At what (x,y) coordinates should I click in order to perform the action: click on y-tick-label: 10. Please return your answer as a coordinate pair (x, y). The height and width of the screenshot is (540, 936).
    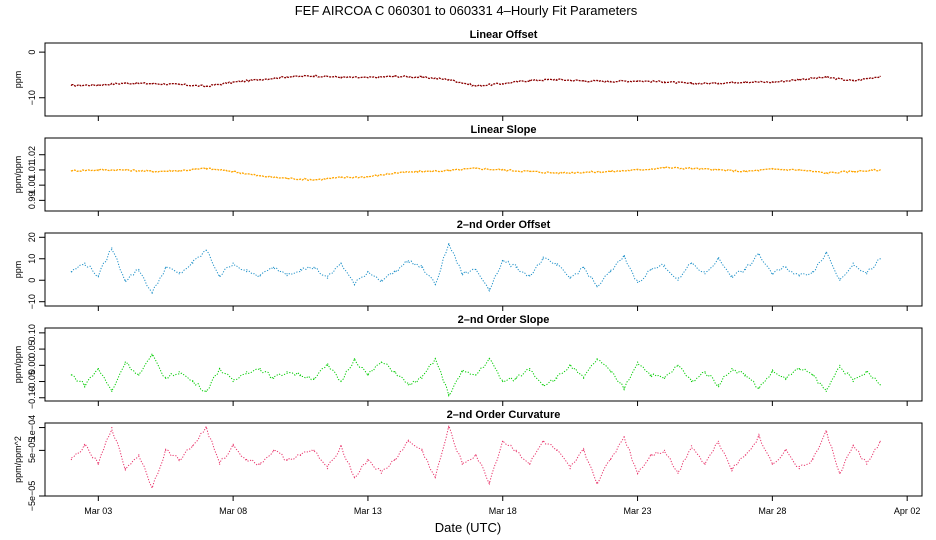
    Looking at the image, I should click on (32, 259).